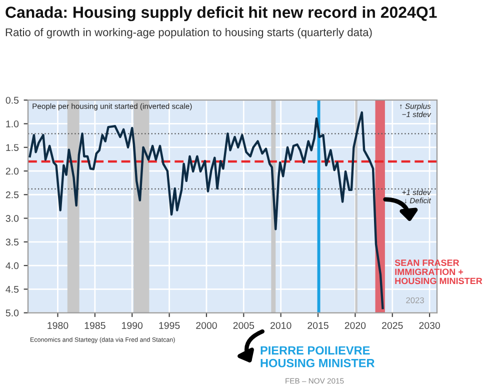 This screenshot has width=500, height=391. What do you see at coordinates (12, 313) in the screenshot?
I see `y-tick-label: 5.0` at bounding box center [12, 313].